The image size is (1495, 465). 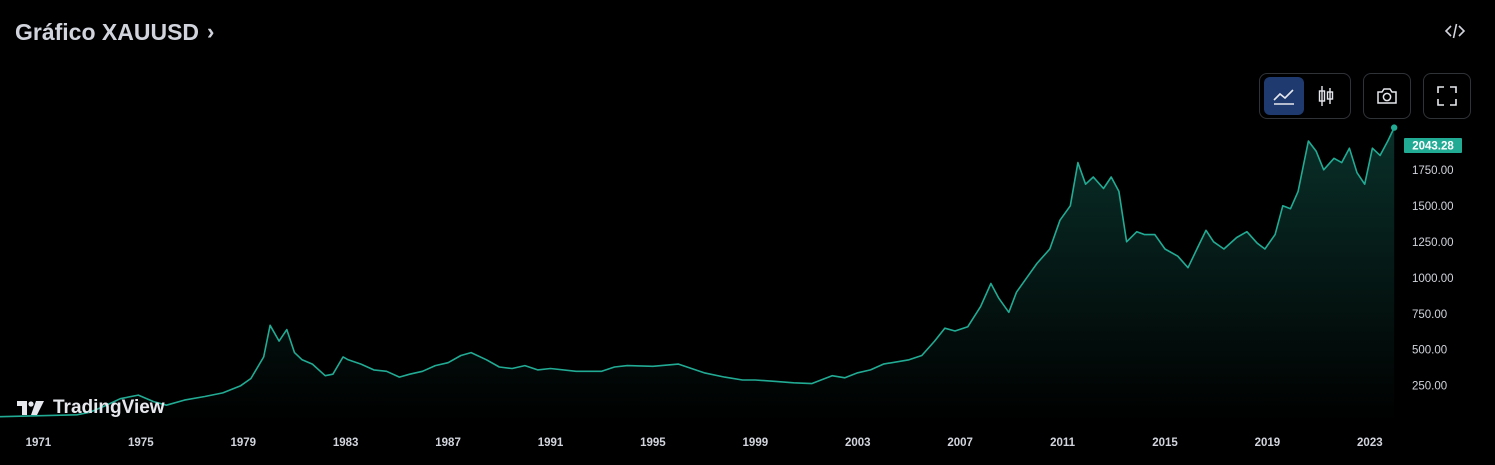 I want to click on y-tick-label: 1000.00, so click(x=1433, y=279).